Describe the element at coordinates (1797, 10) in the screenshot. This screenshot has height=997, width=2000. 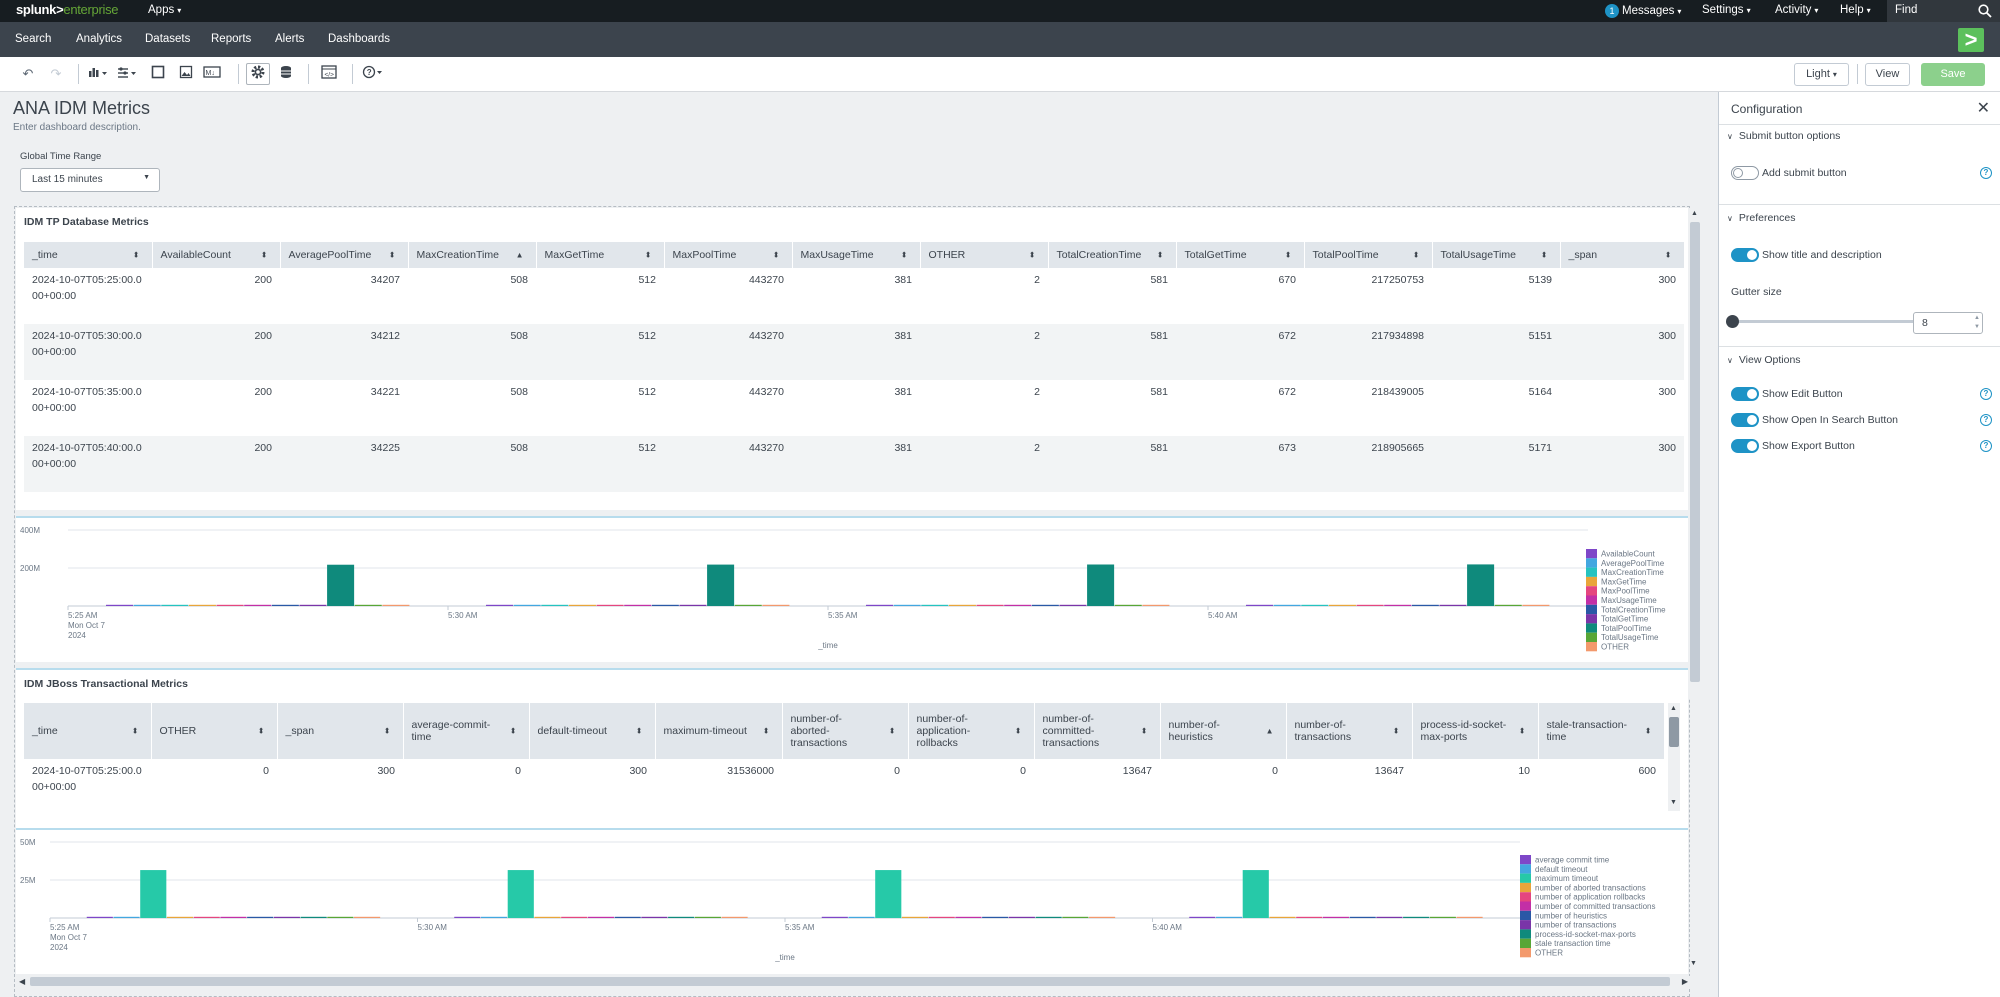
I see `activity-menu: Activity ▾` at that location.